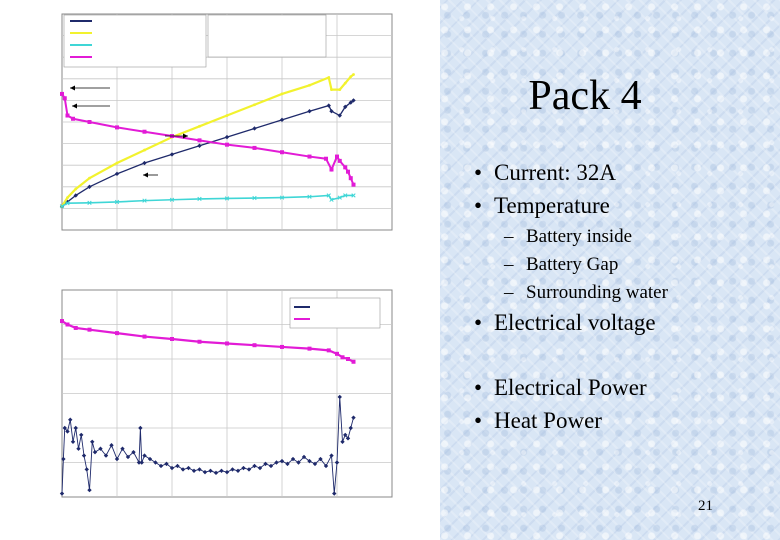 This screenshot has width=780, height=540. Describe the element at coordinates (545, 173) in the screenshot. I see `bullet-current: Current: 32A` at that location.